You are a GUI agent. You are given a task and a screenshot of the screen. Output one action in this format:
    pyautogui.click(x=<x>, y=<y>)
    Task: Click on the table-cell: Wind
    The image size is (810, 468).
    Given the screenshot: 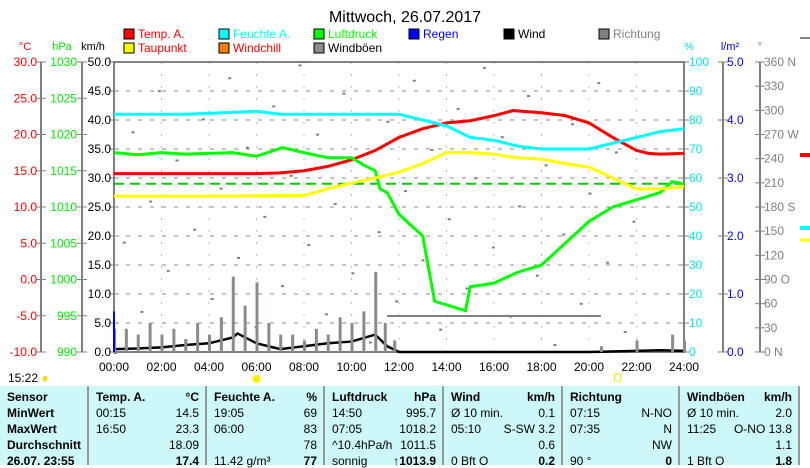 What is the action you would take?
    pyautogui.click(x=466, y=397)
    